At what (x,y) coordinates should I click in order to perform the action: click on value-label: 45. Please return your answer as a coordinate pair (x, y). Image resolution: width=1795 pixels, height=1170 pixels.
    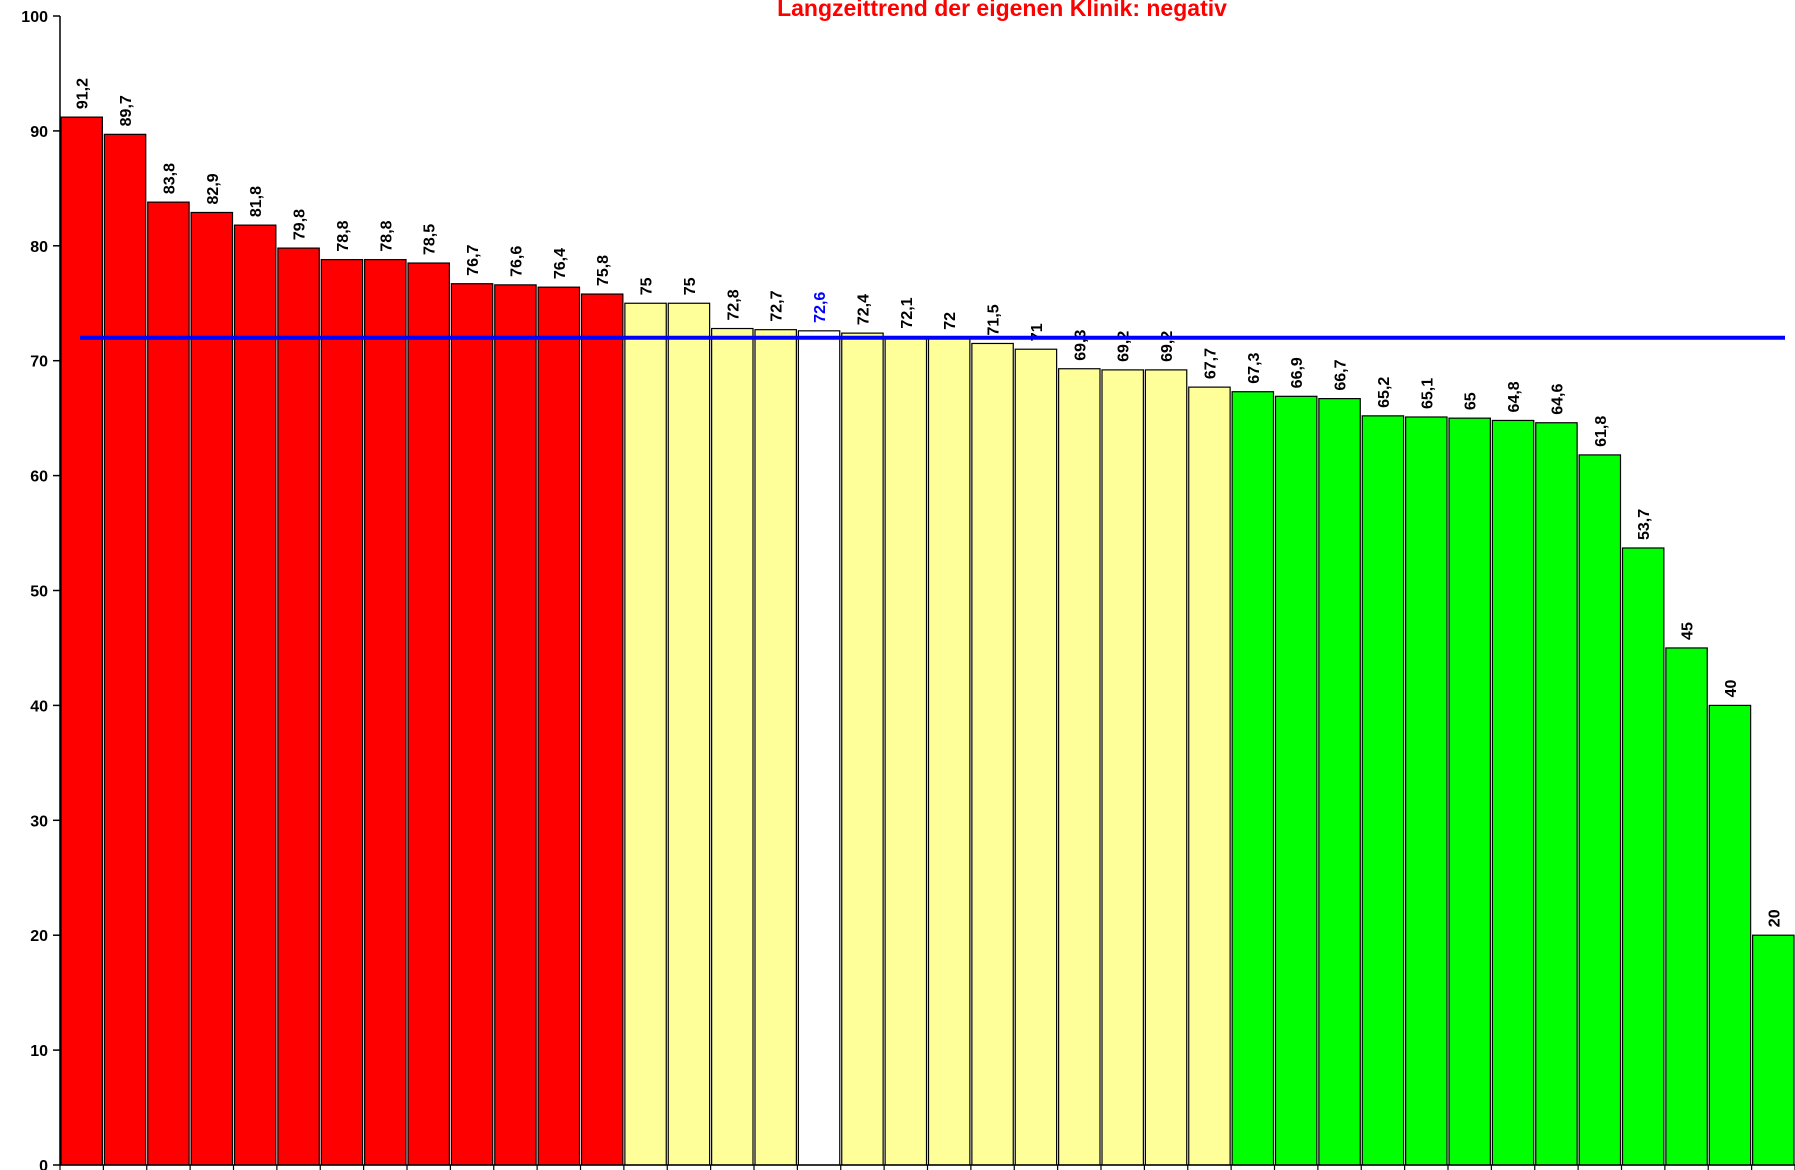
    Looking at the image, I should click on (1688, 631).